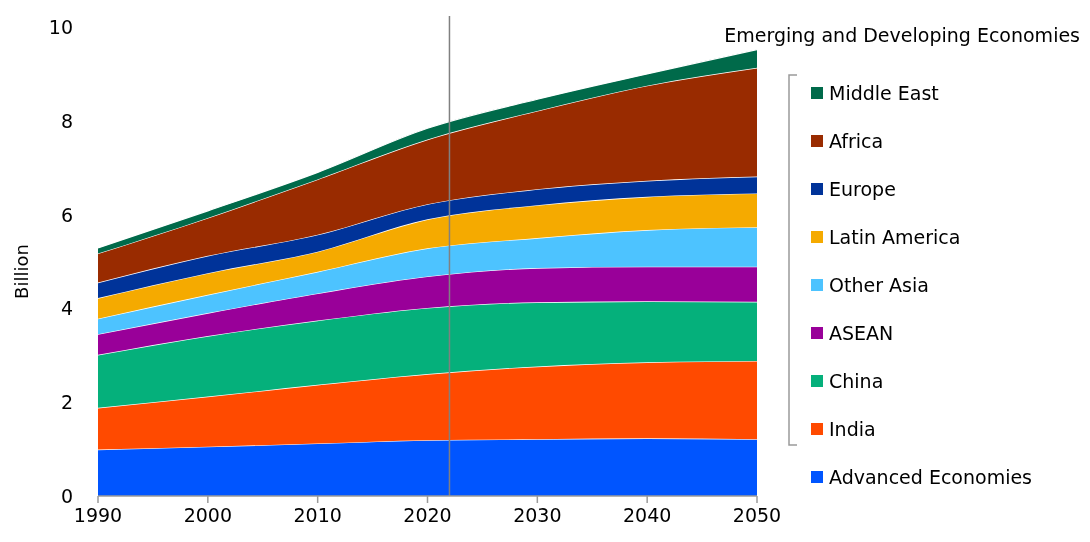 The image size is (1090, 542). Describe the element at coordinates (884, 93) in the screenshot. I see `legend-label: Middle East` at that location.